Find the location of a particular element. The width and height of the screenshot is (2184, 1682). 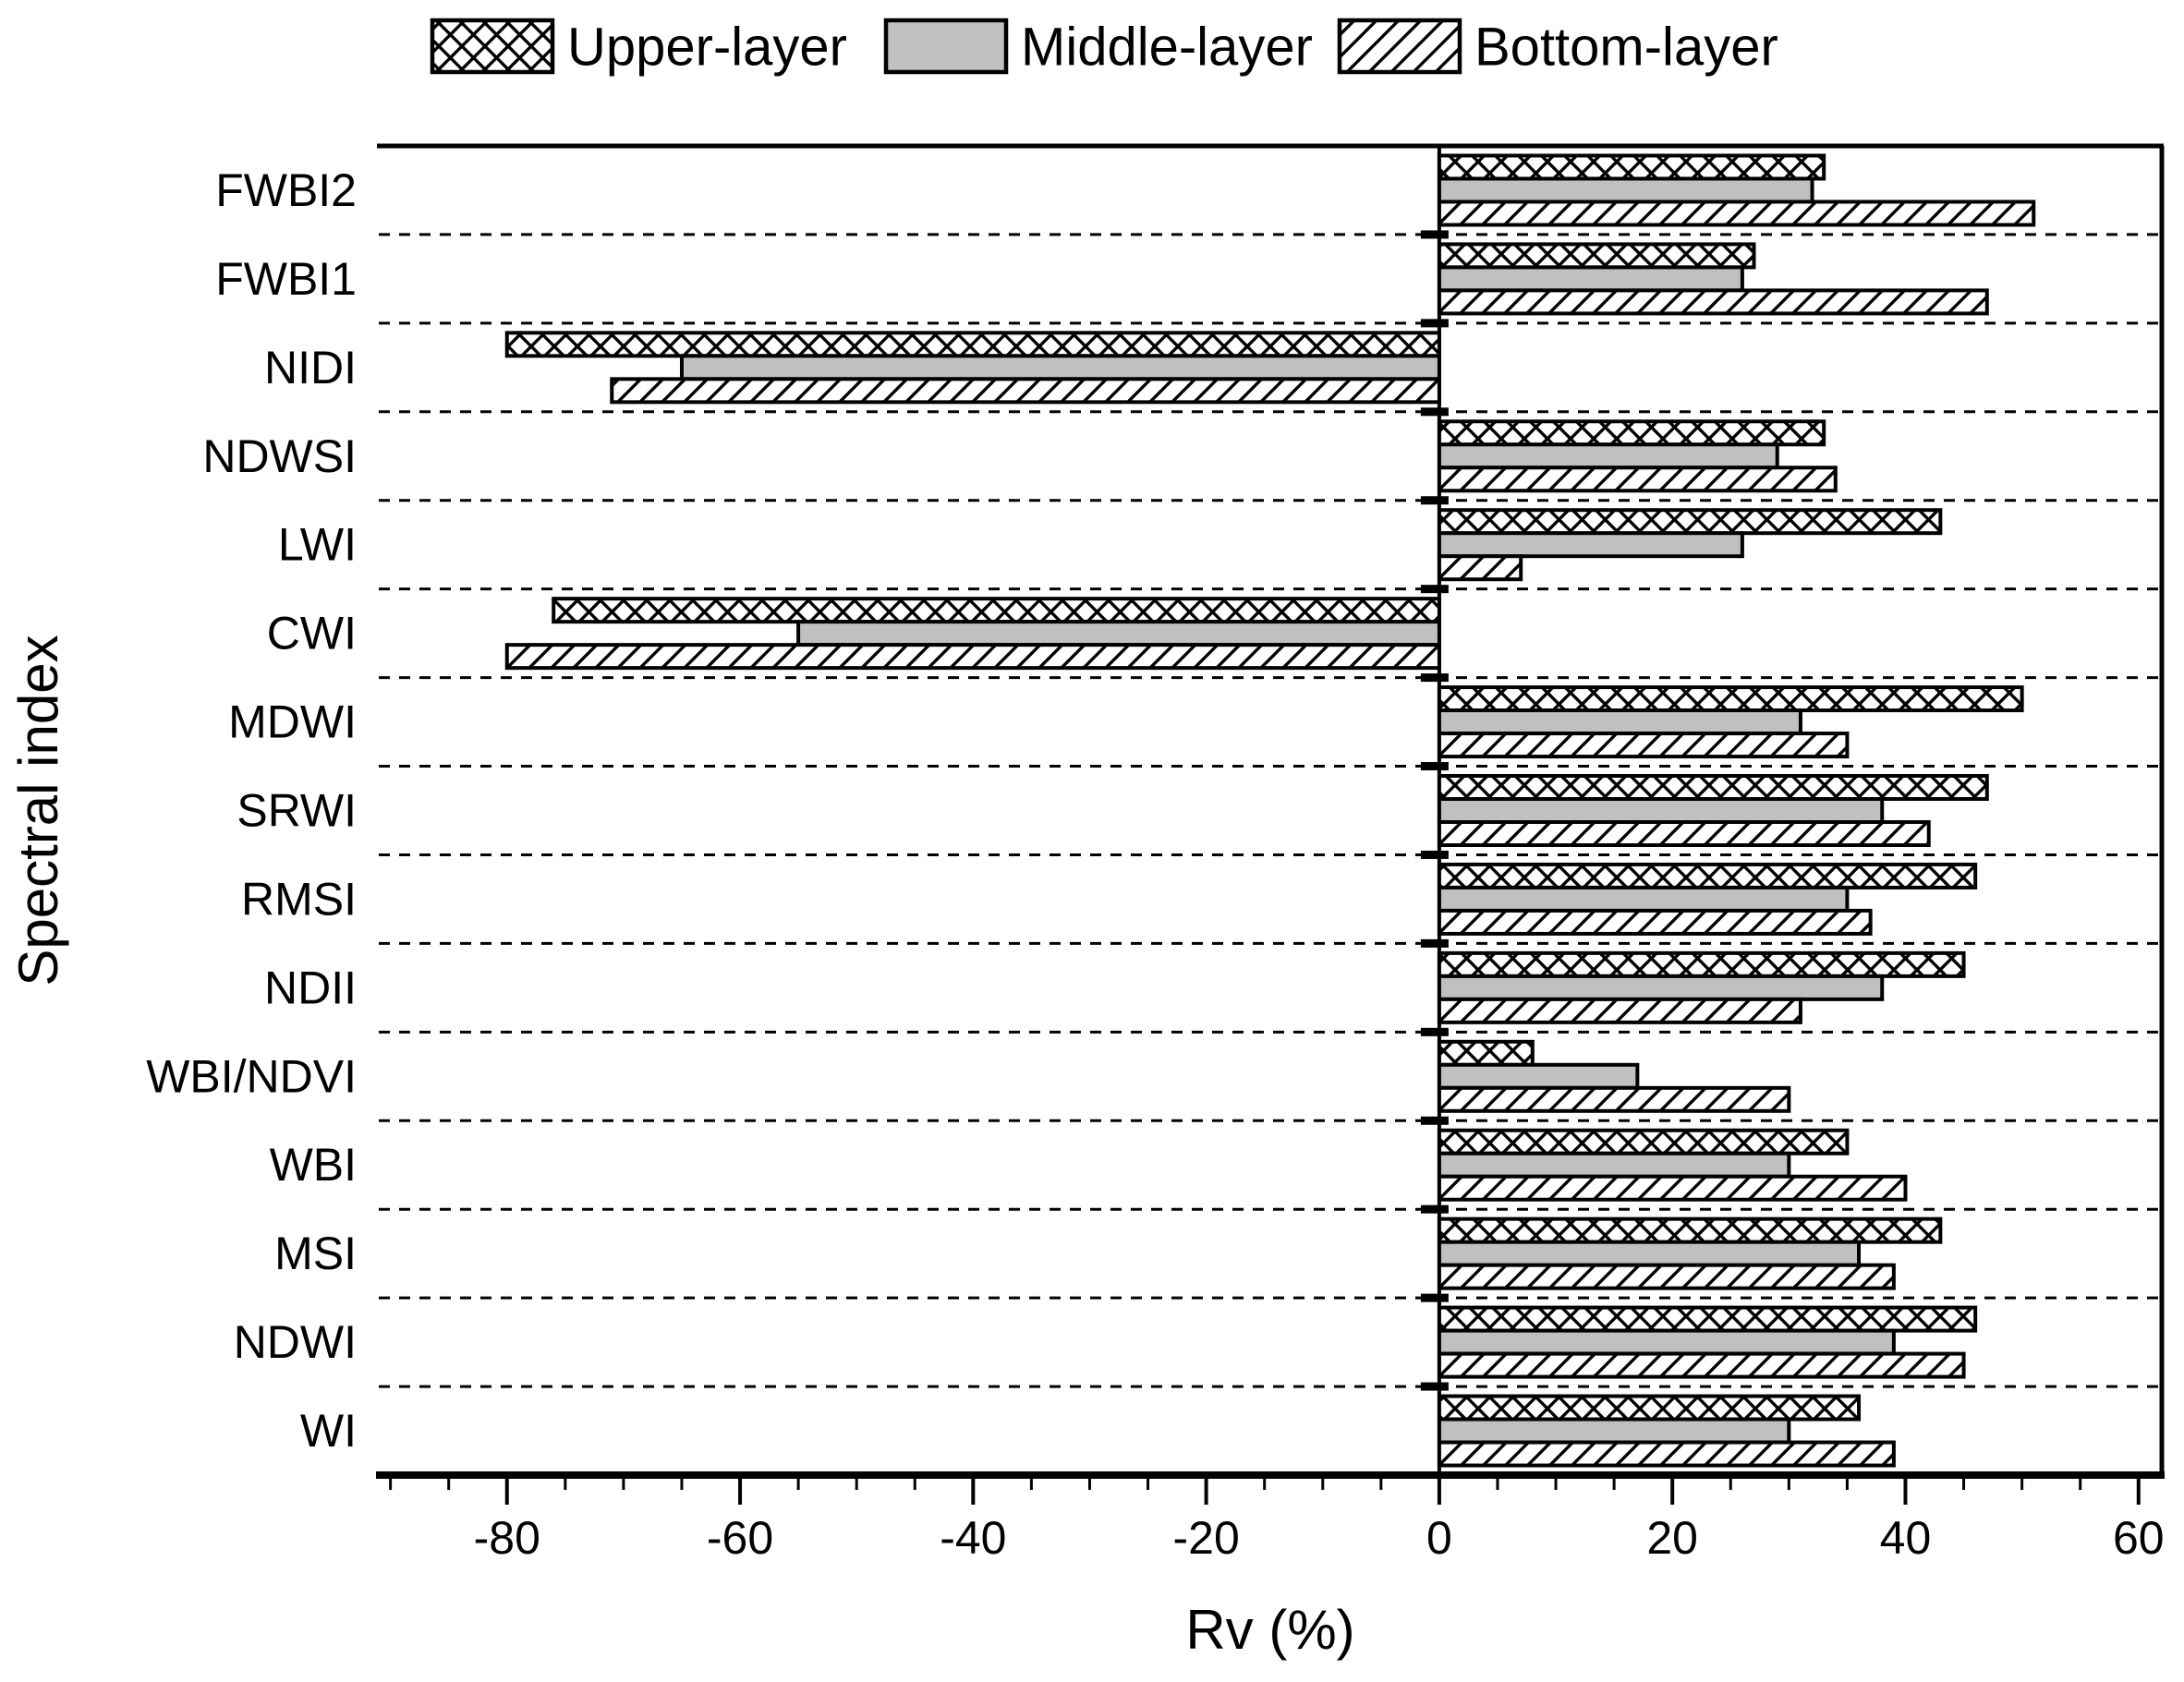

legend-swatch-bottom-layer-icon is located at coordinates (1399, 46).